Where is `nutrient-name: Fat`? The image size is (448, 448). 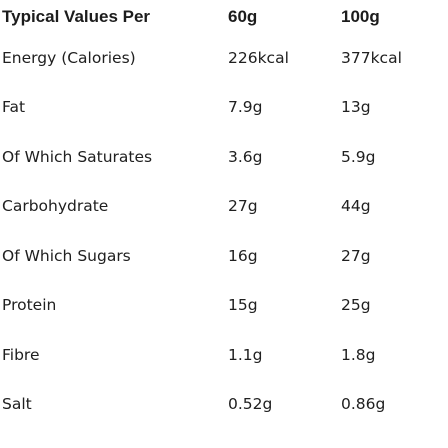 nutrient-name: Fat is located at coordinates (14, 107).